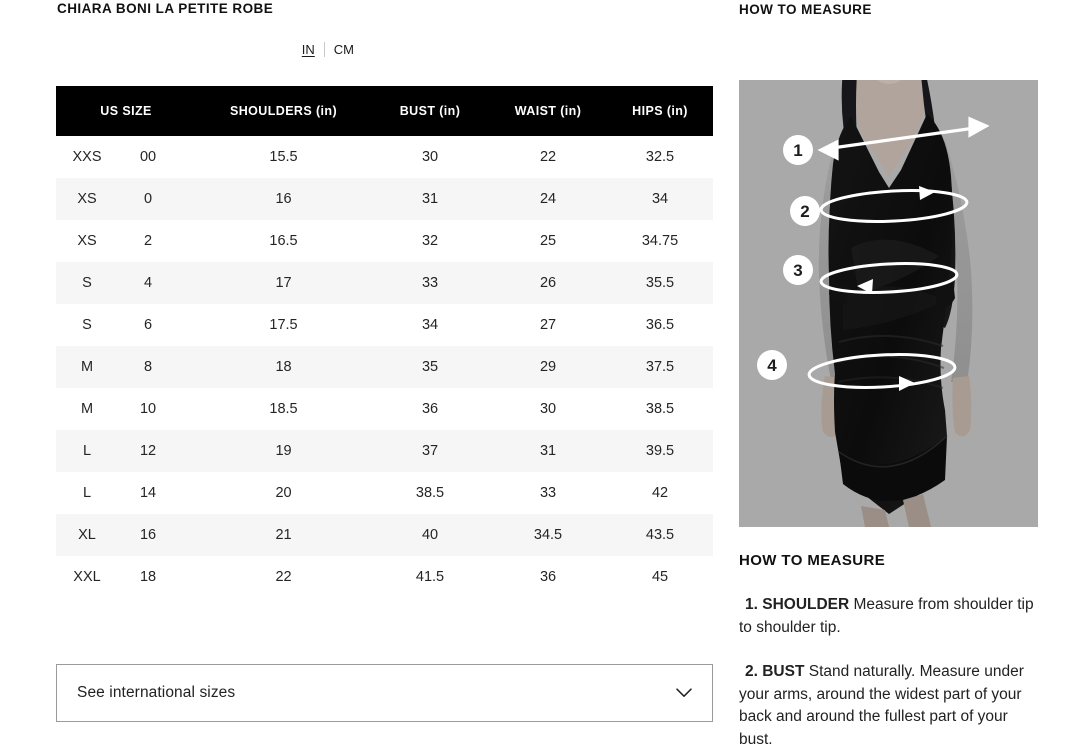 Image resolution: width=1080 pixels, height=748 pixels. I want to click on cell-waist: 33, so click(548, 493).